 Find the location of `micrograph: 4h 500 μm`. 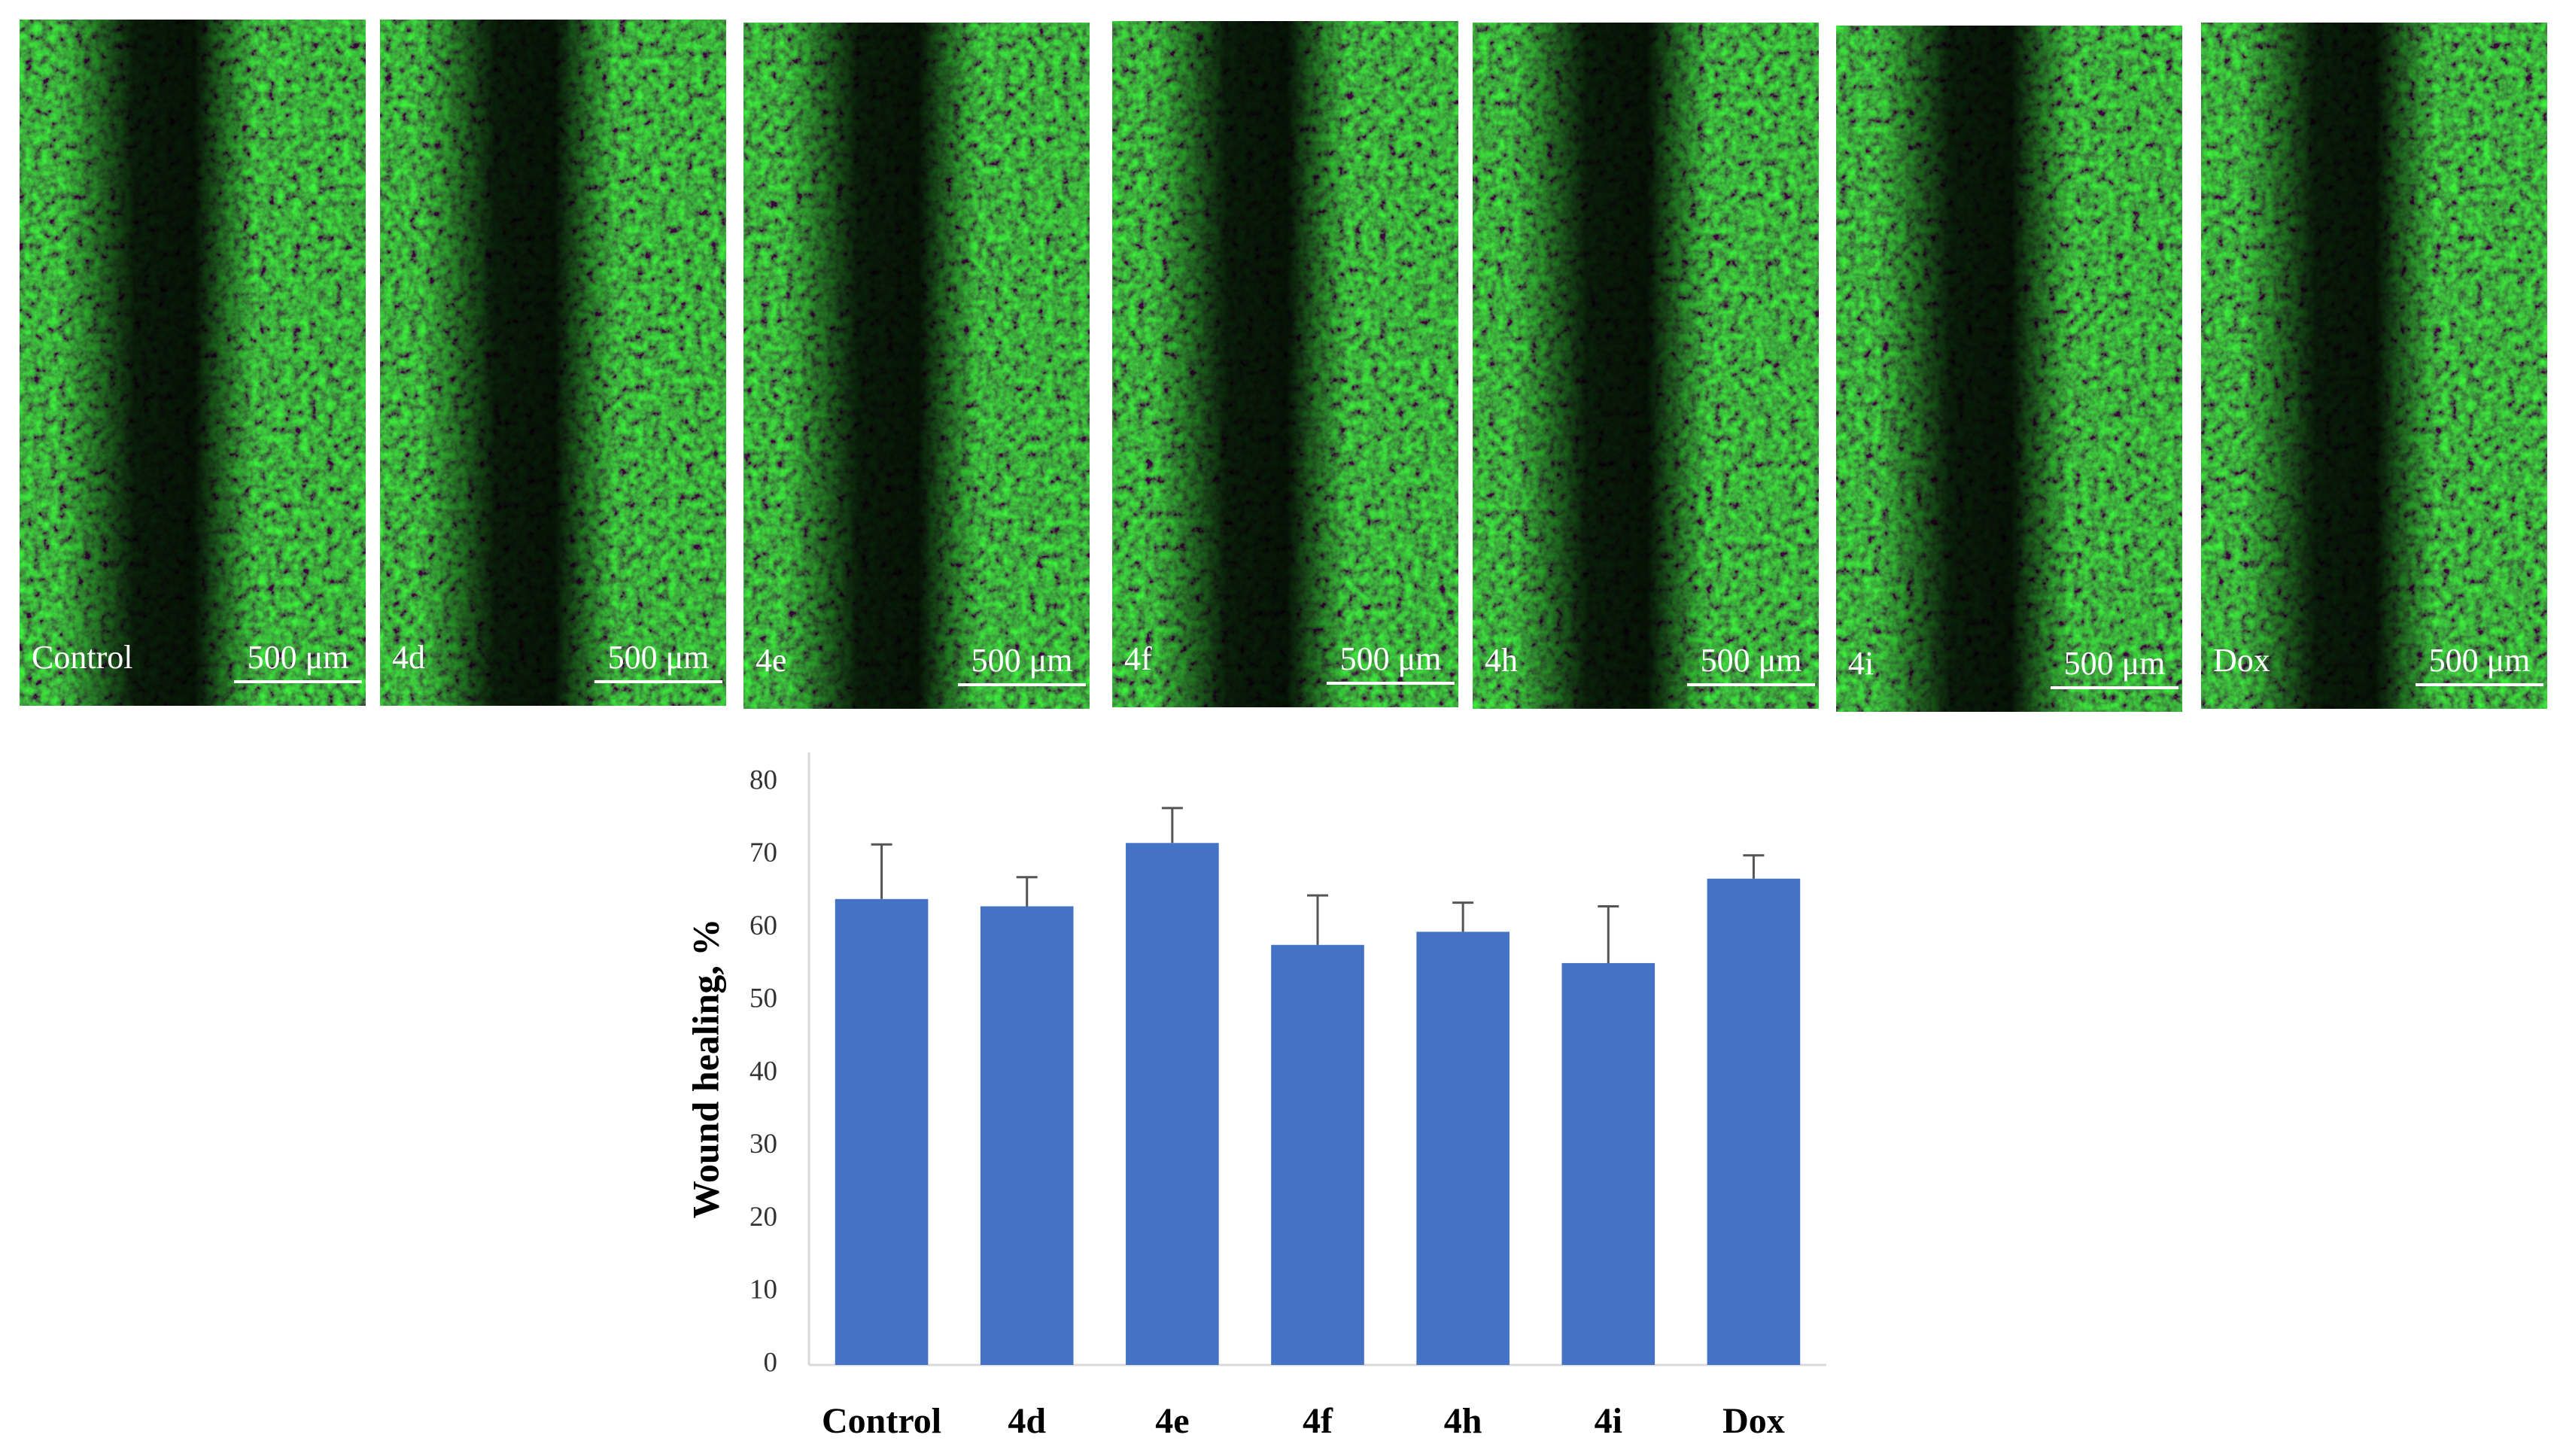

micrograph: 4h 500 μm is located at coordinates (1646, 366).